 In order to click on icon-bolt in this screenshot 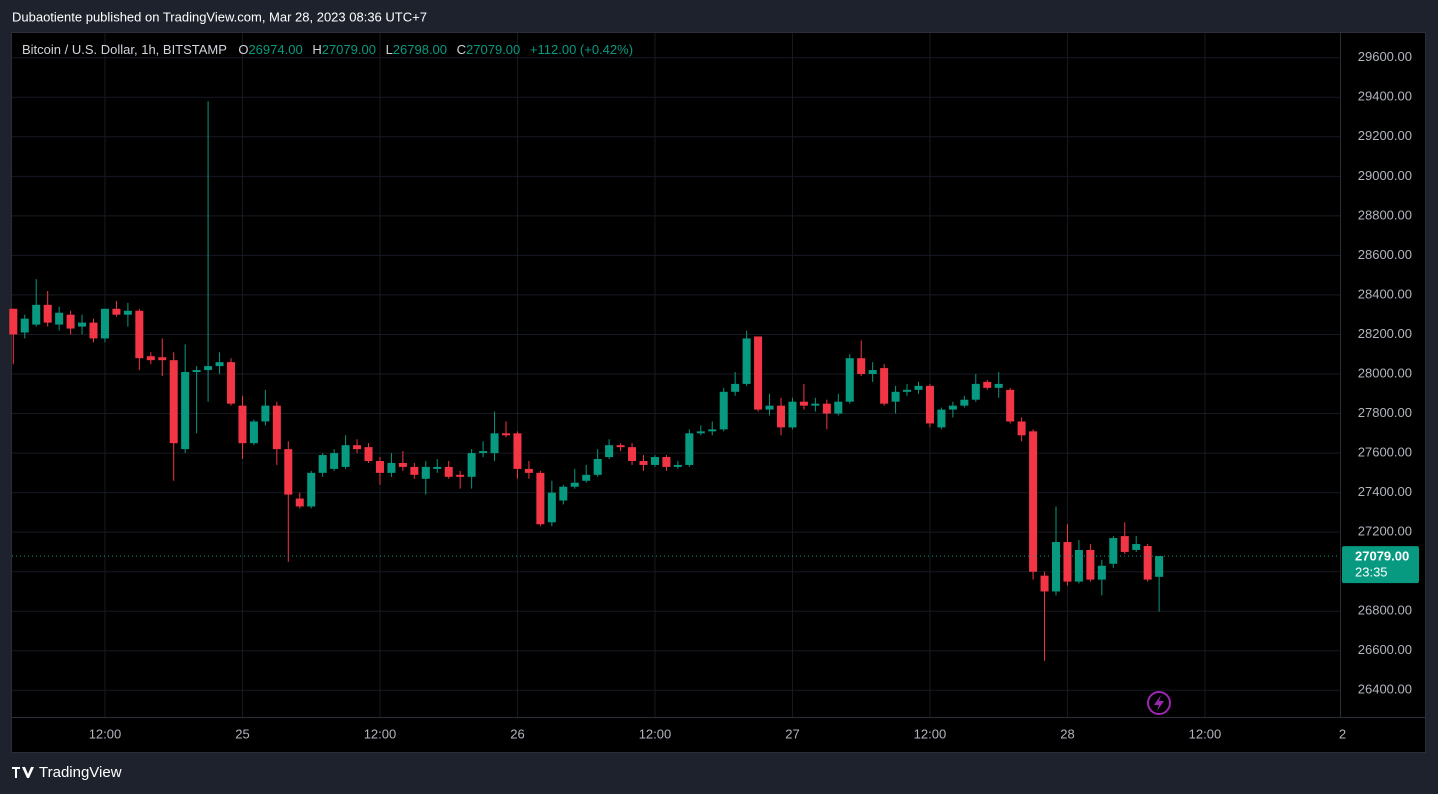, I will do `click(1159, 703)`.